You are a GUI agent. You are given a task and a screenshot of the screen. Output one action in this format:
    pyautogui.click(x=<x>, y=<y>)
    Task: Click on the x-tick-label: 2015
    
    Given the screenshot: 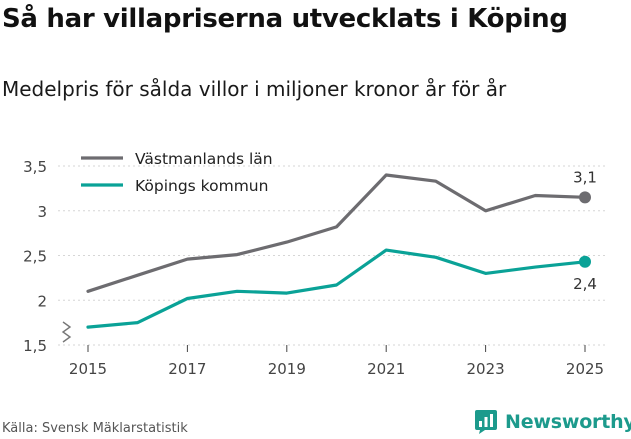 What is the action you would take?
    pyautogui.click(x=88, y=369)
    